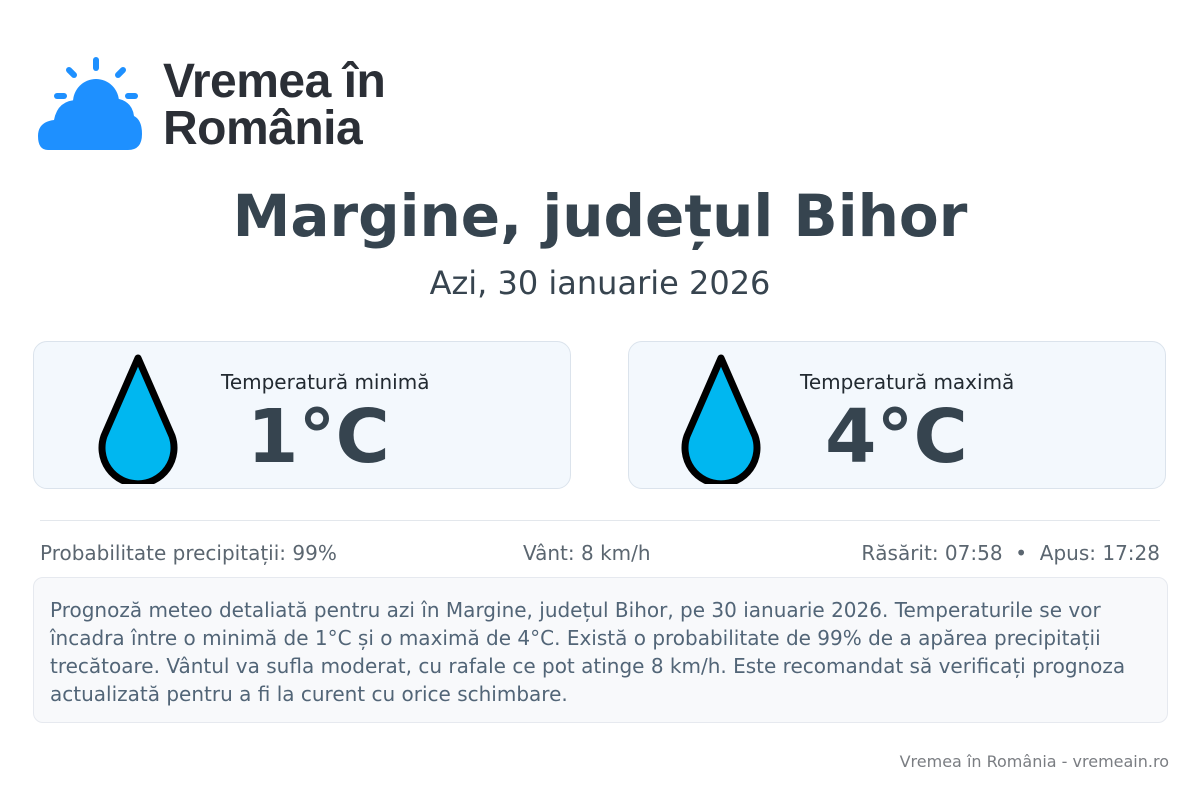 This screenshot has height=800, width=1200. I want to click on min-temperature-card: Temperatură minimă 1°C, so click(302, 415).